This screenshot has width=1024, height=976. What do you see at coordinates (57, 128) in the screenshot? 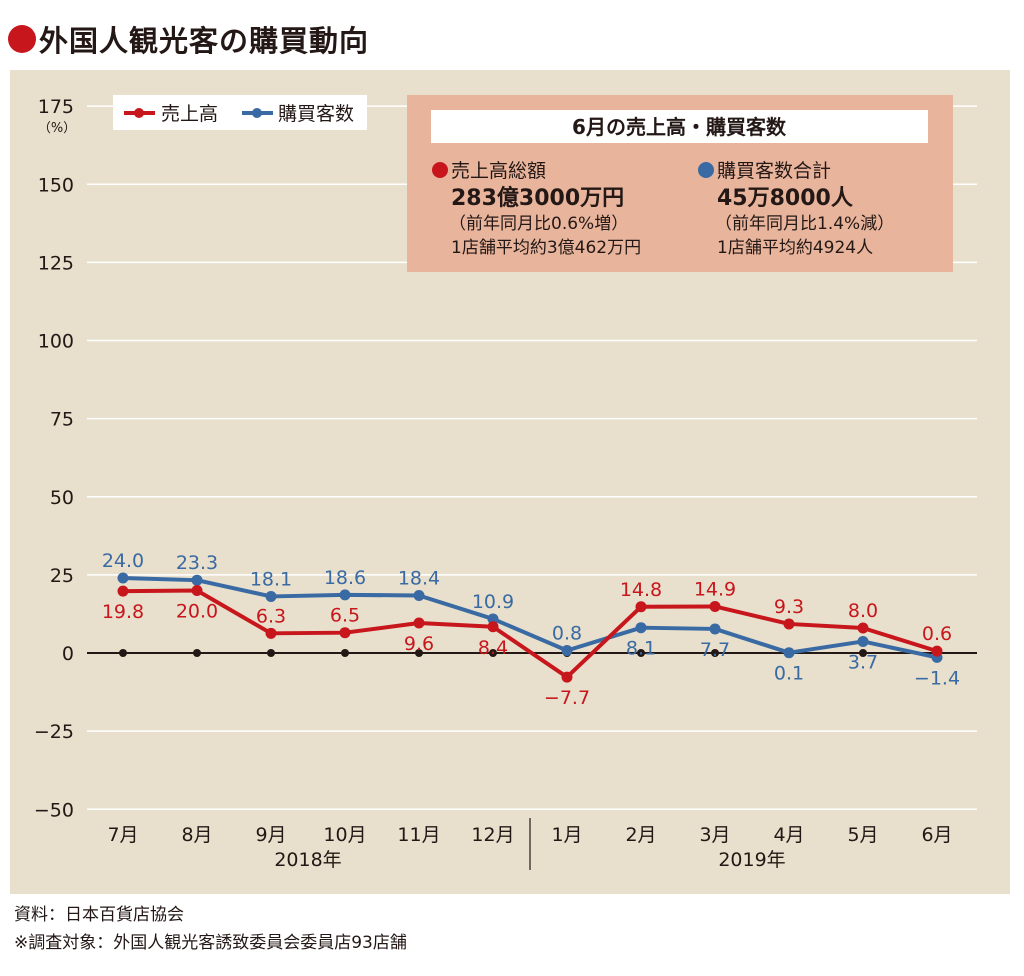
I see `y-unit-label: （%）` at bounding box center [57, 128].